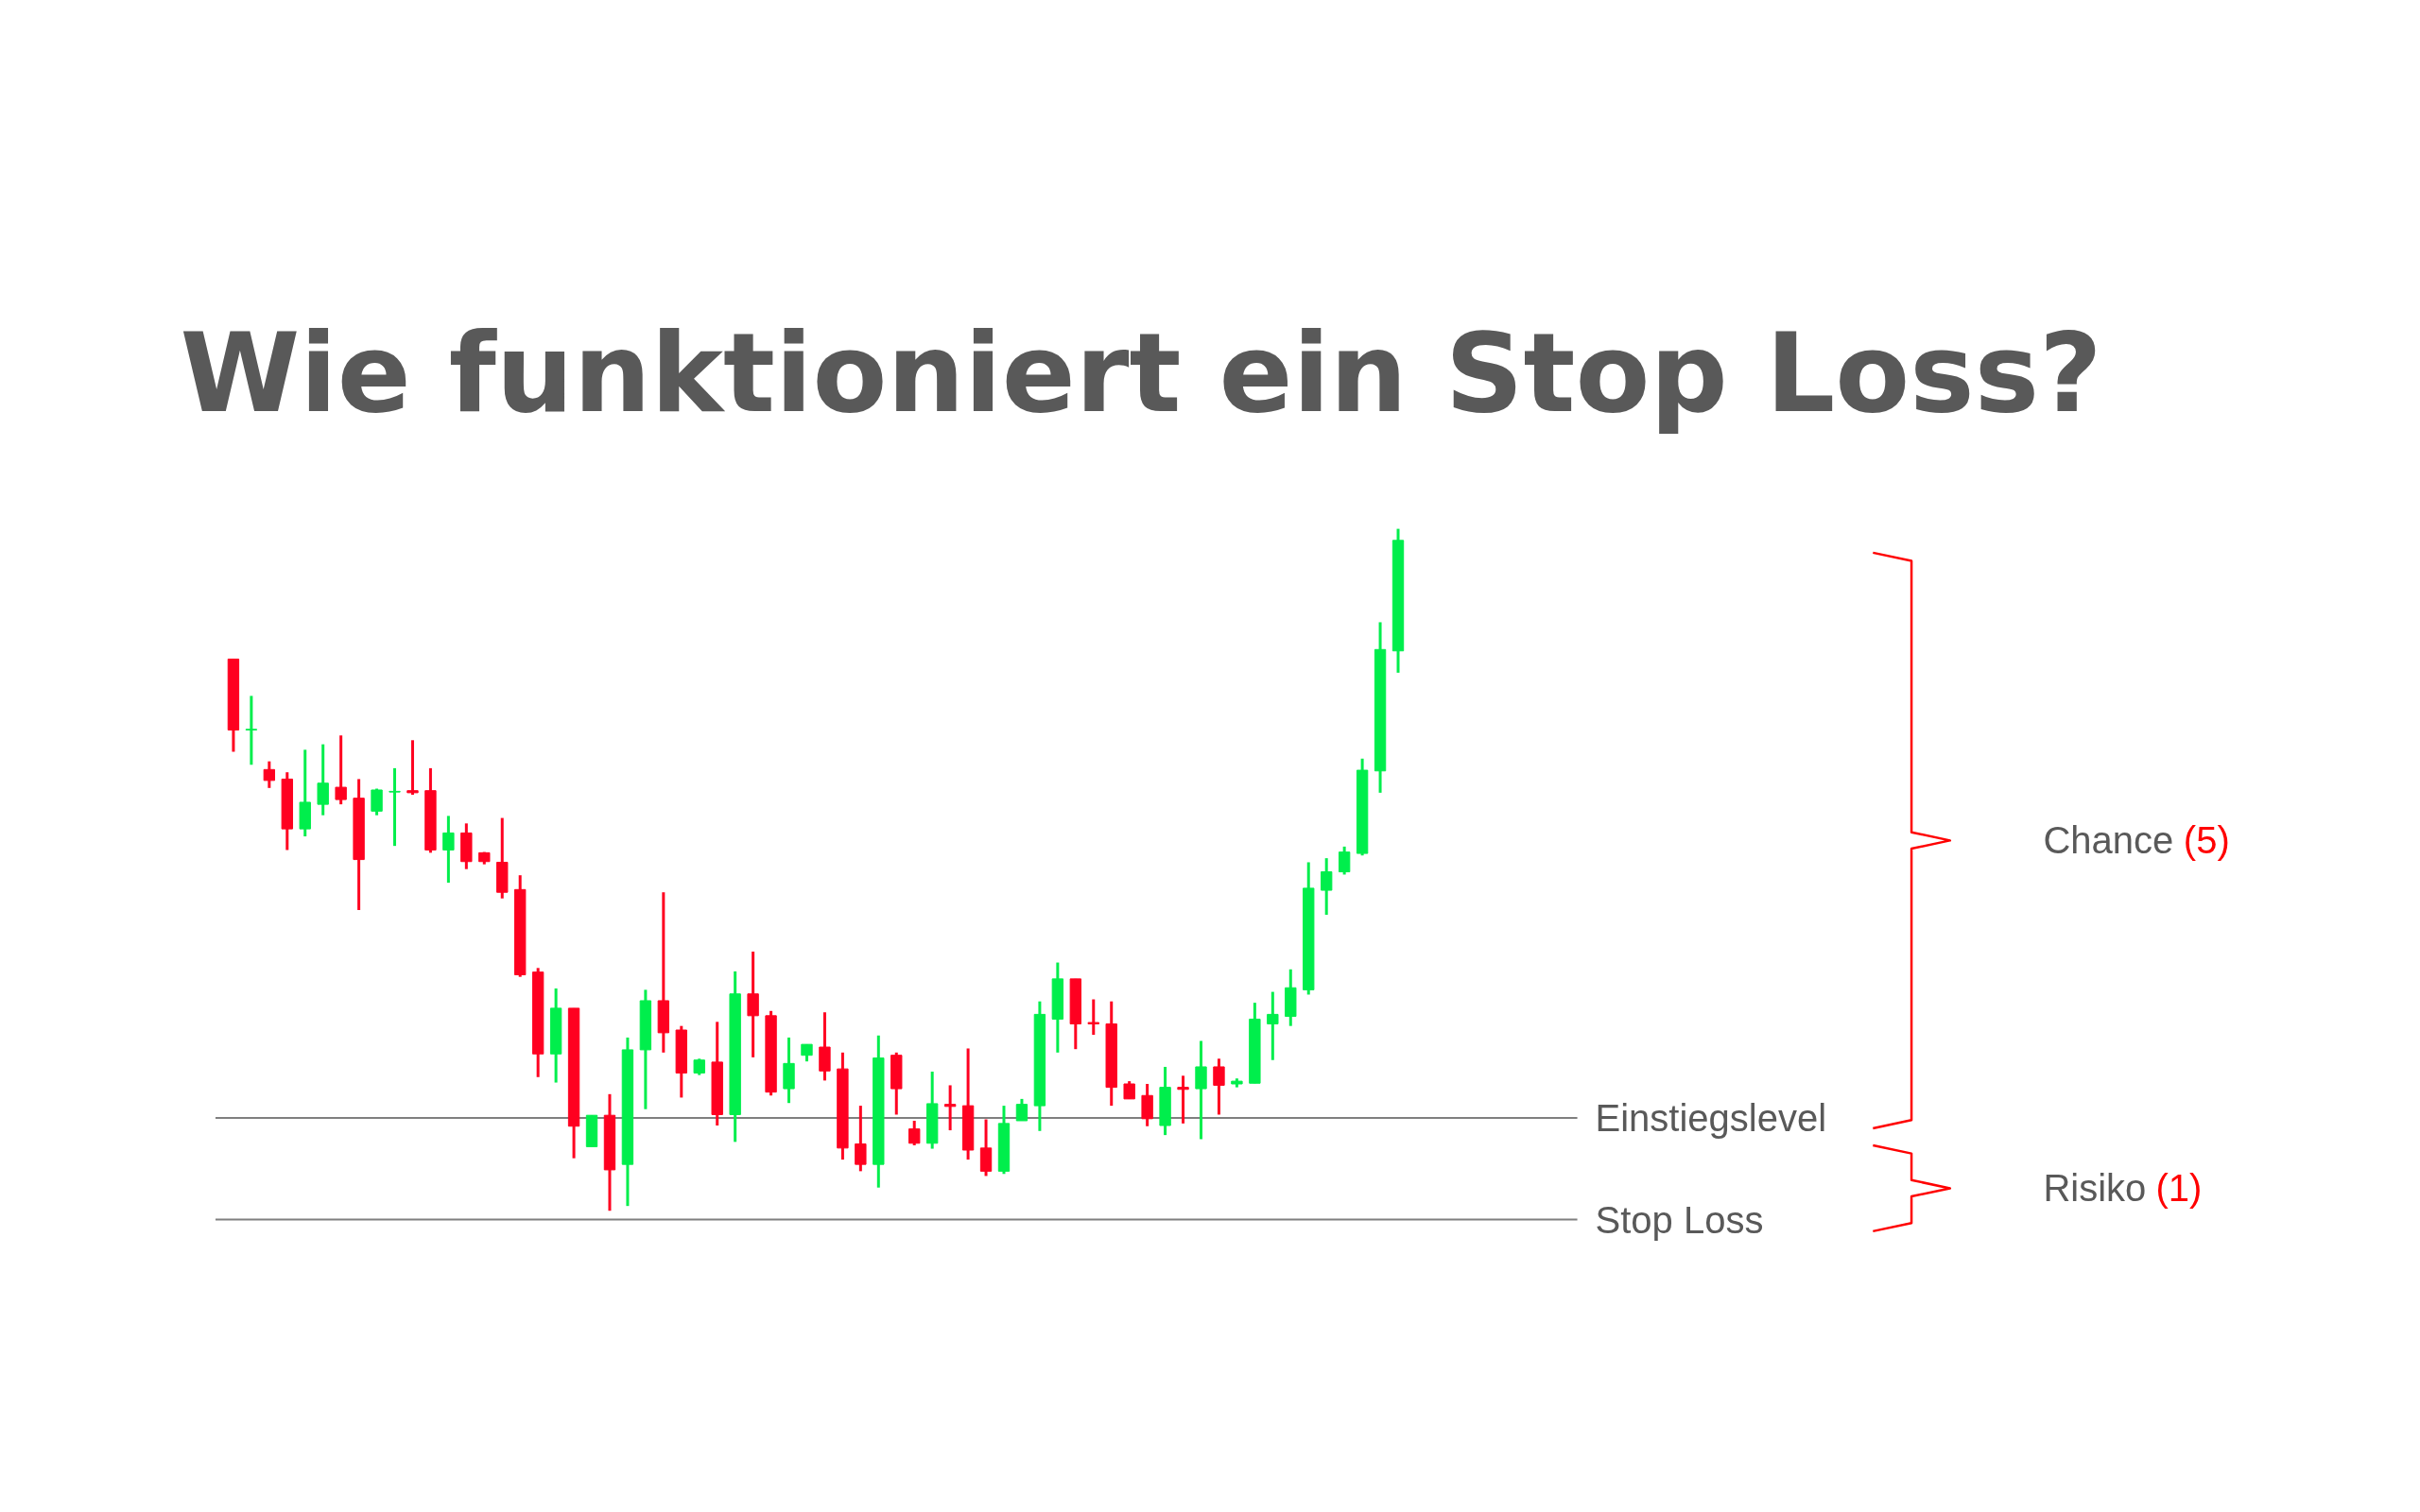 The height and width of the screenshot is (1512, 2420). Describe the element at coordinates (1711, 1118) in the screenshot. I see `ref-line-label: Einstiegslevel` at that location.